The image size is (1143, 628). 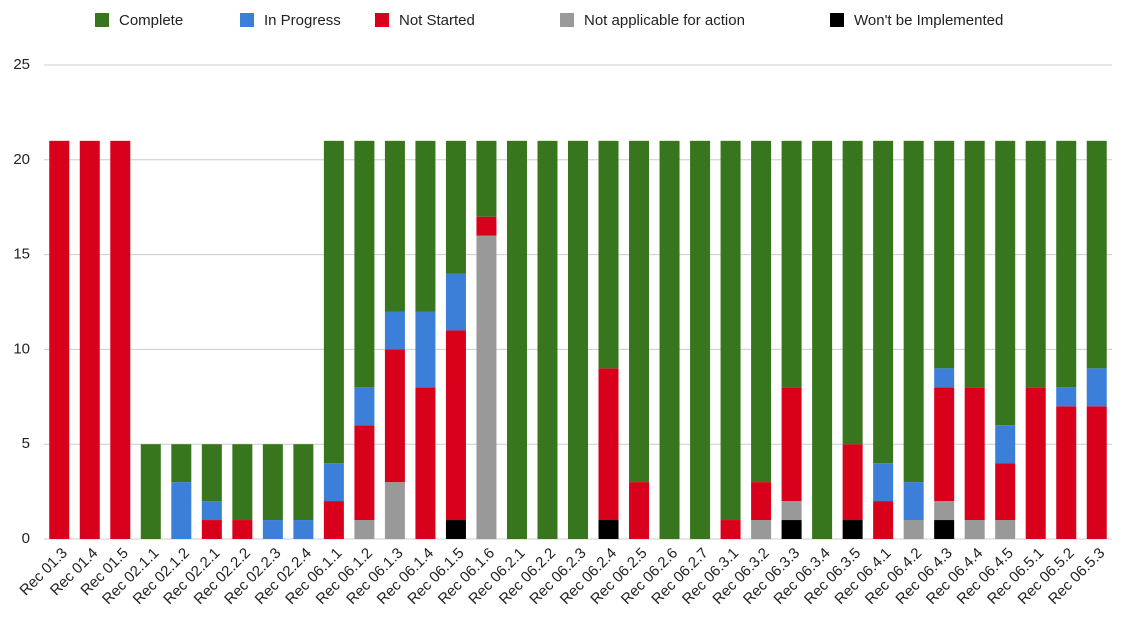 What do you see at coordinates (26, 538) in the screenshot?
I see `y-tick-label: 0` at bounding box center [26, 538].